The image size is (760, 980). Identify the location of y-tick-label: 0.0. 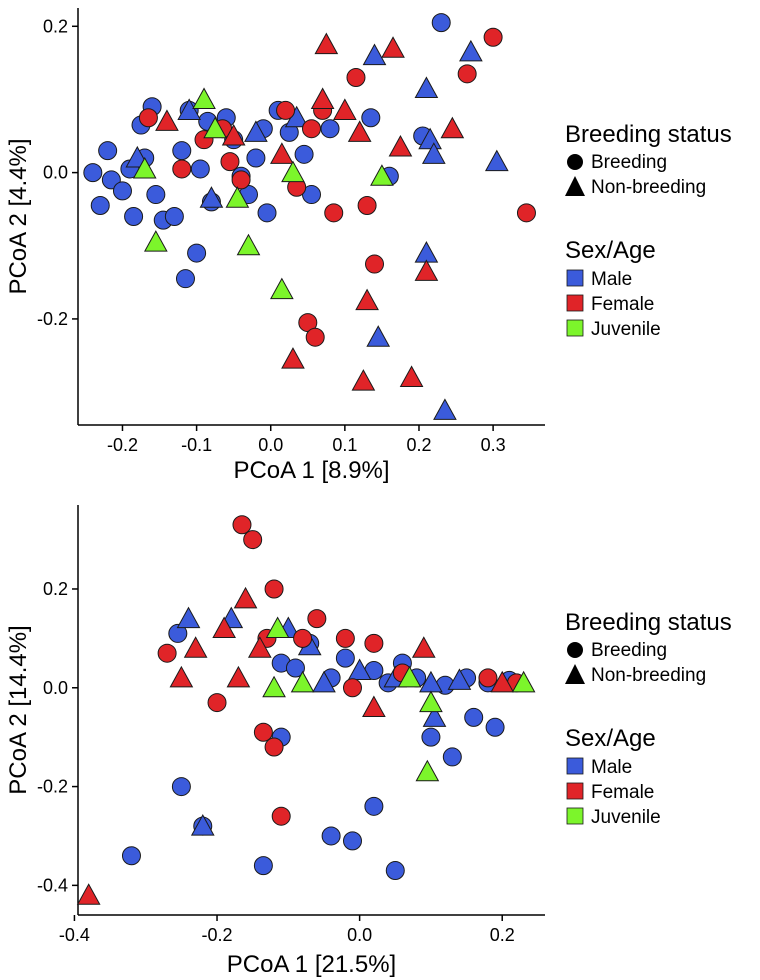
(55, 173).